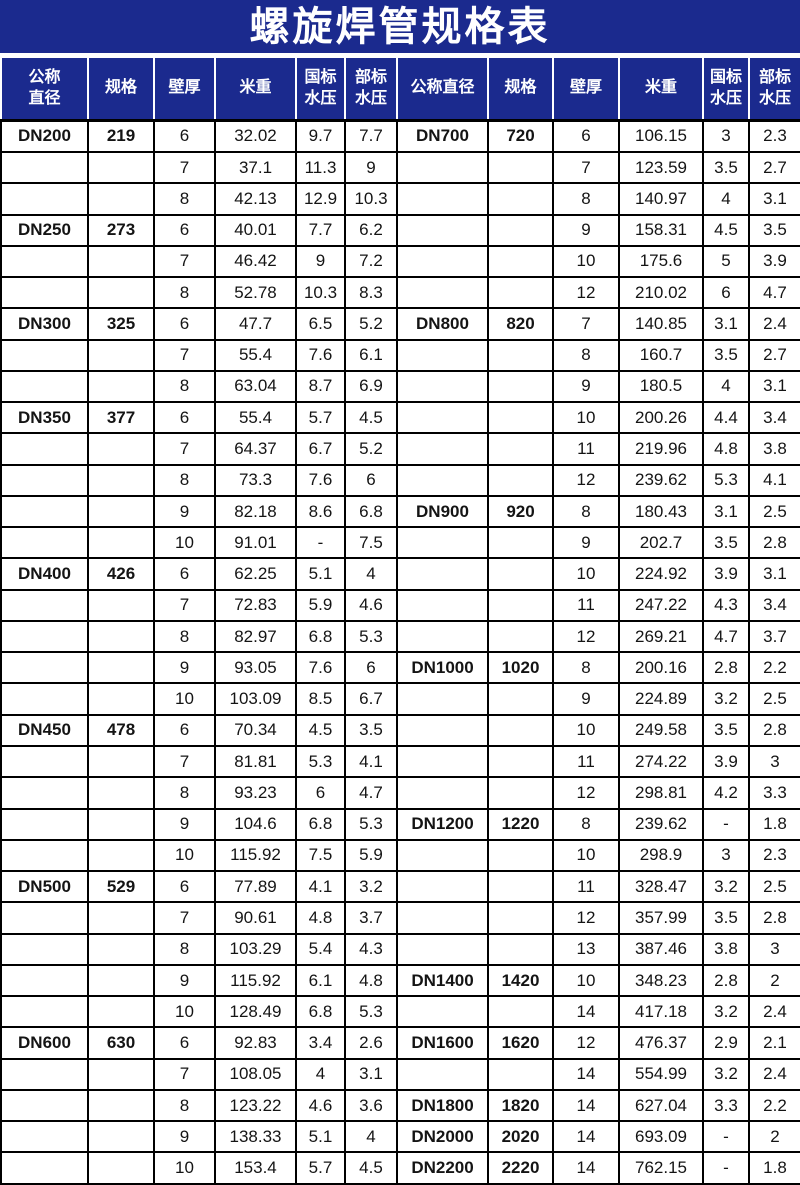  What do you see at coordinates (400, 949) in the screenshot?
I see `table-row: 8 103.29 5.4 4.3 13 387.46 3.8 3` at bounding box center [400, 949].